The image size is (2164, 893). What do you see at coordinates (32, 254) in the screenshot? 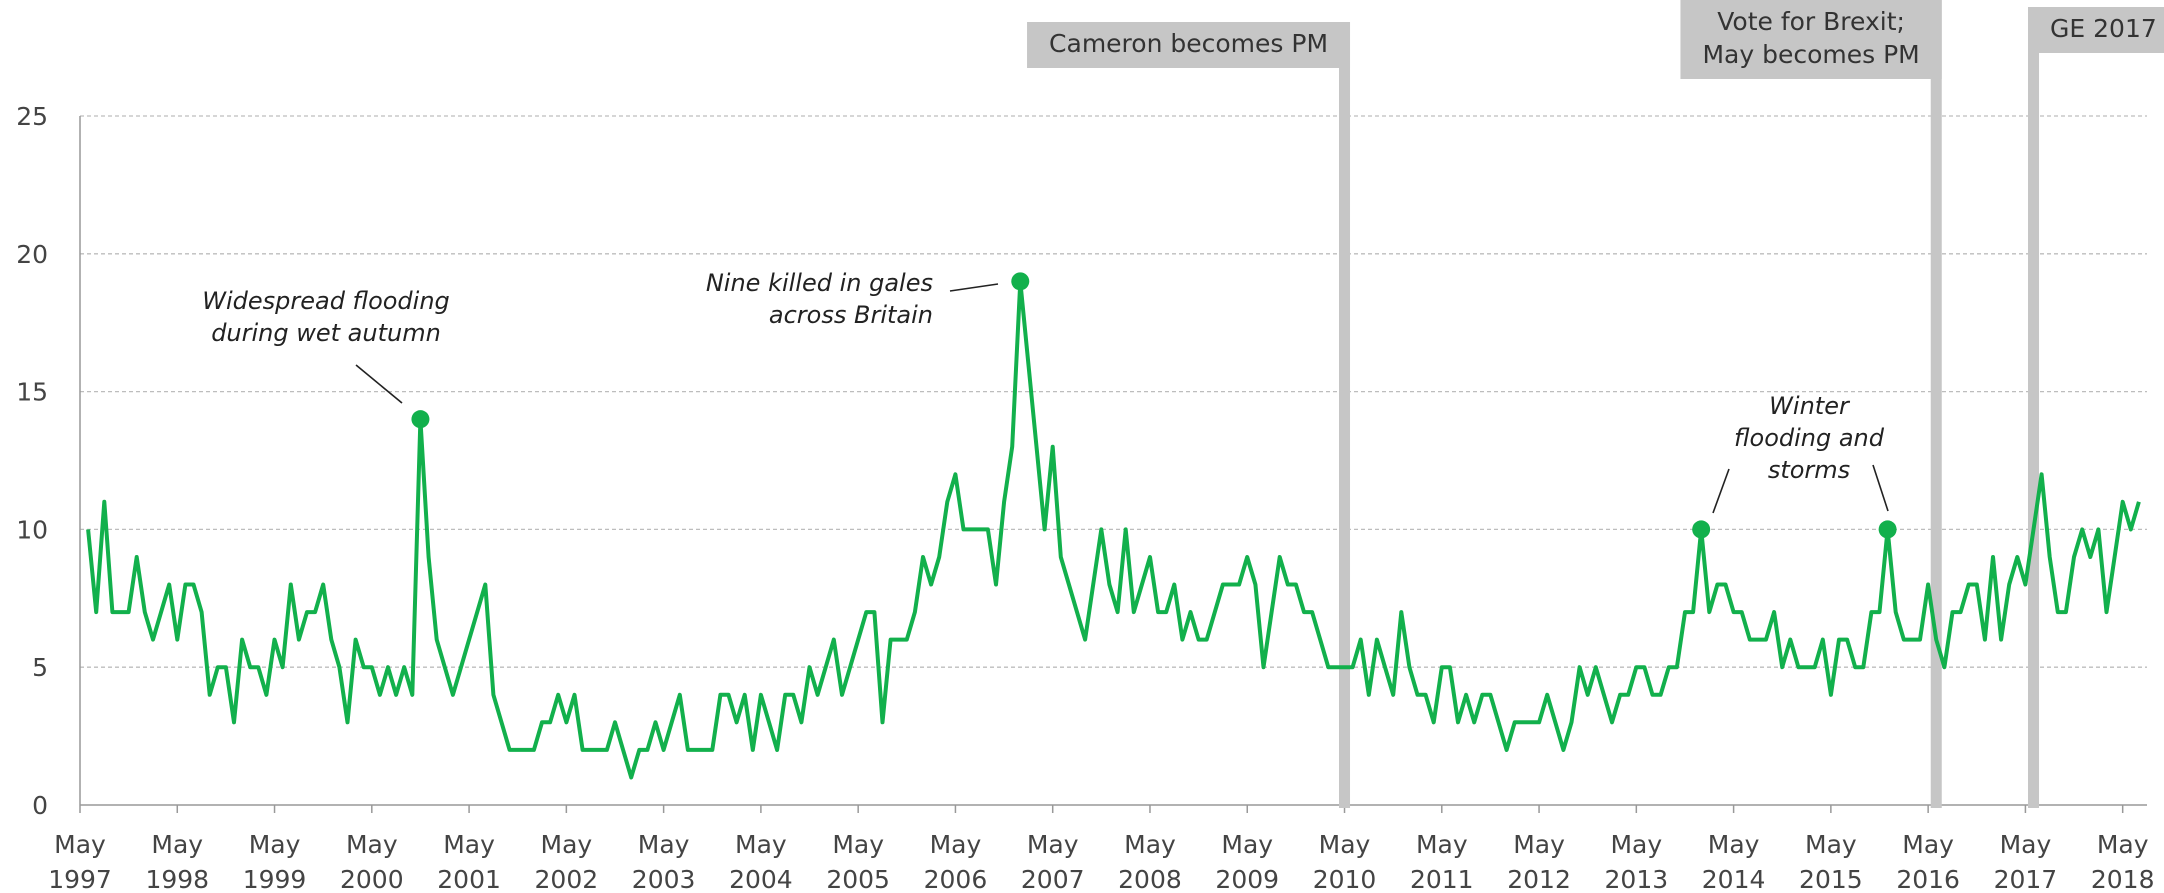
I see `y-tick-label: 20` at bounding box center [32, 254].